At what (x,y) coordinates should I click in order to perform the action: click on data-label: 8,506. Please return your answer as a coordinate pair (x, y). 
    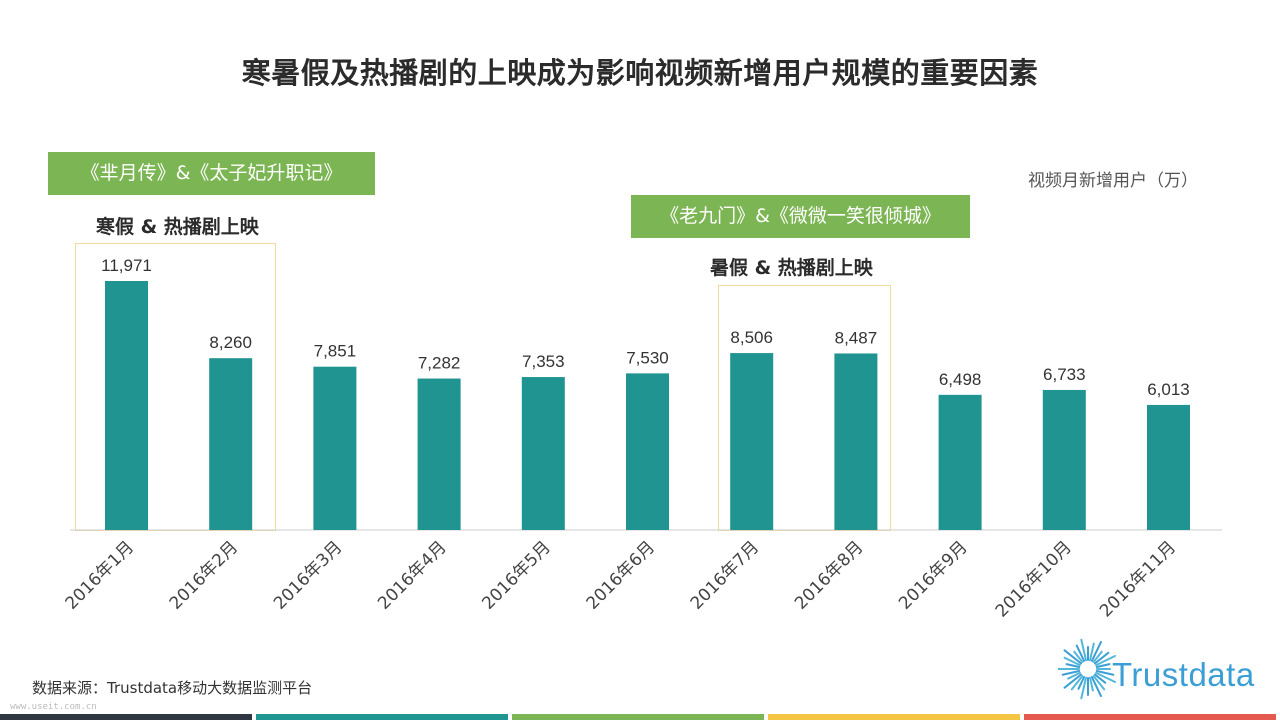
    Looking at the image, I should click on (751, 337).